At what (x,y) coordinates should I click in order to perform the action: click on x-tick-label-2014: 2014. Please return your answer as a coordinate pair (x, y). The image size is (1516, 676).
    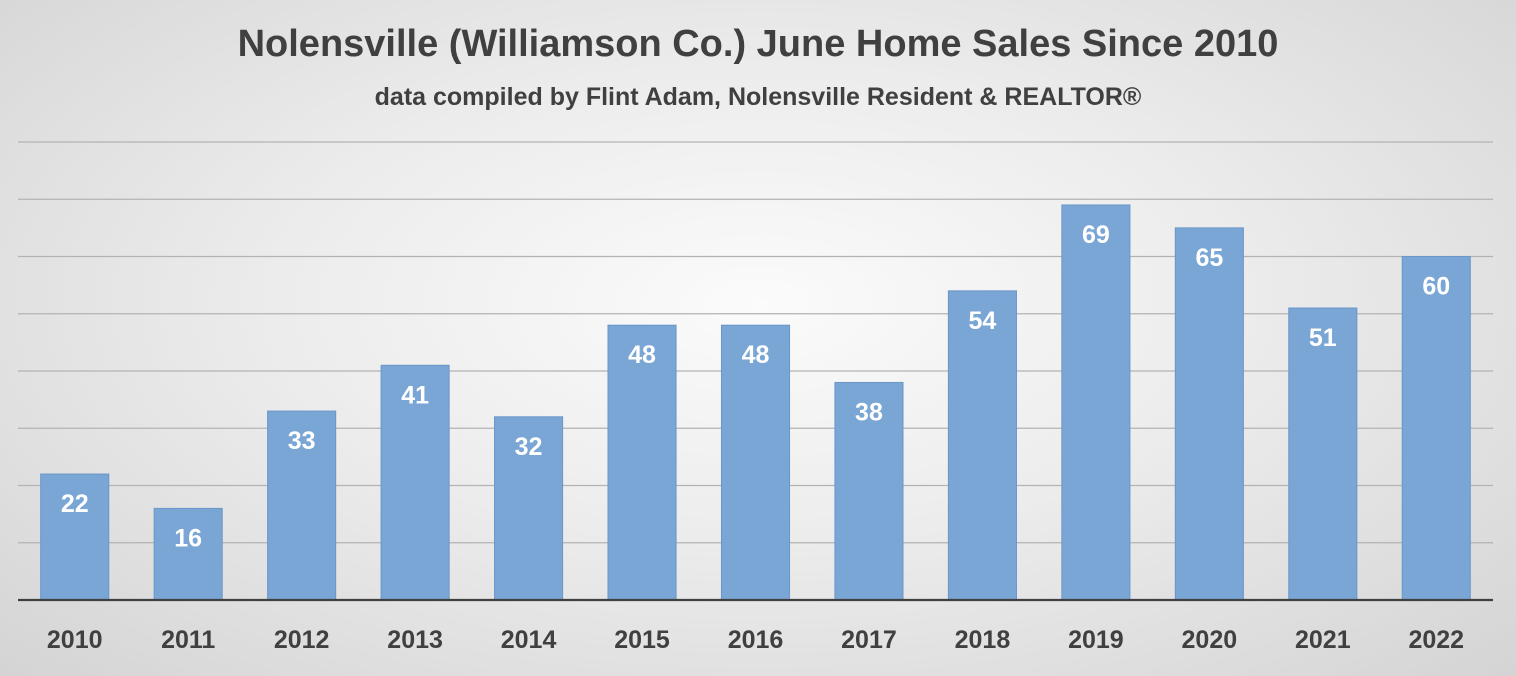
    Looking at the image, I should click on (529, 640).